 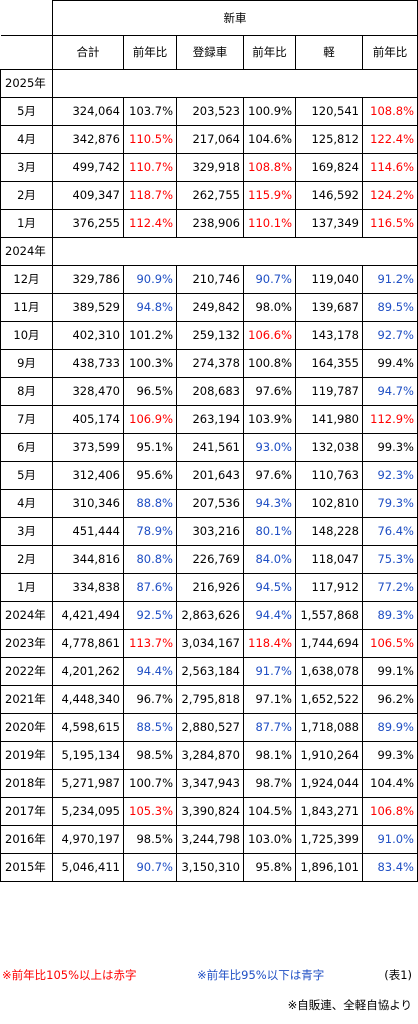 What do you see at coordinates (26, 307) in the screenshot?
I see `row-label: 11月` at bounding box center [26, 307].